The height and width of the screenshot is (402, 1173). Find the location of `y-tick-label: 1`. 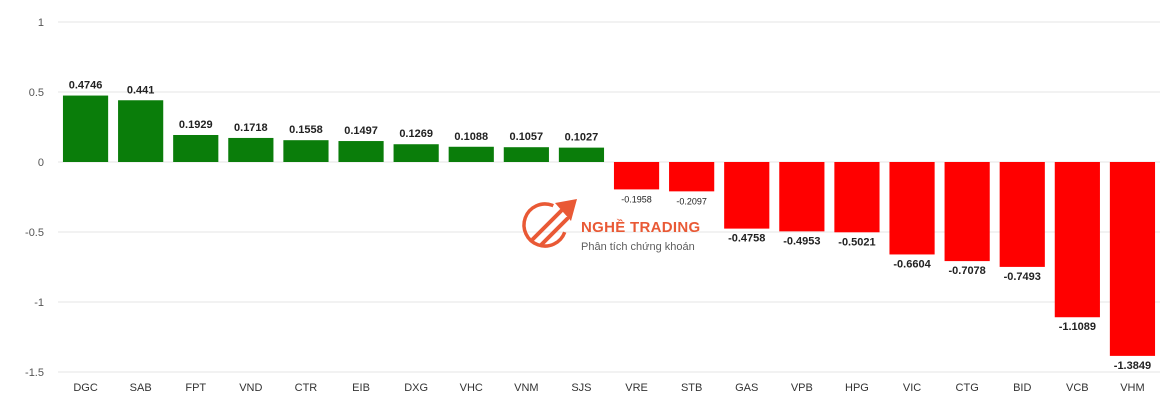

y-tick-label: 1 is located at coordinates (41, 23).